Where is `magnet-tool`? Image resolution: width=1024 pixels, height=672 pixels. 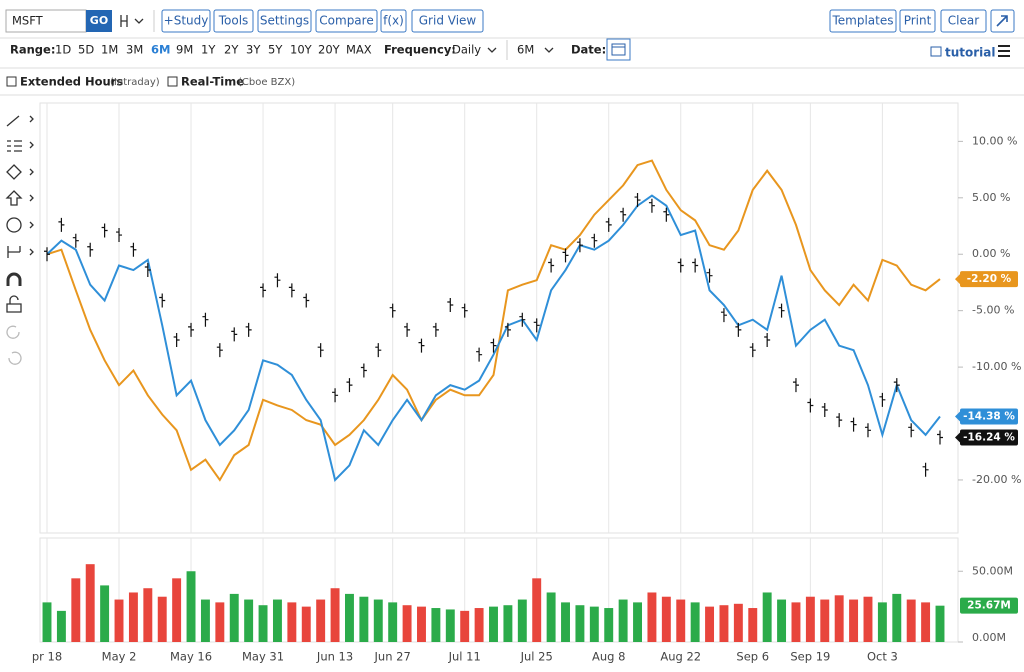
magnet-tool is located at coordinates (14, 279).